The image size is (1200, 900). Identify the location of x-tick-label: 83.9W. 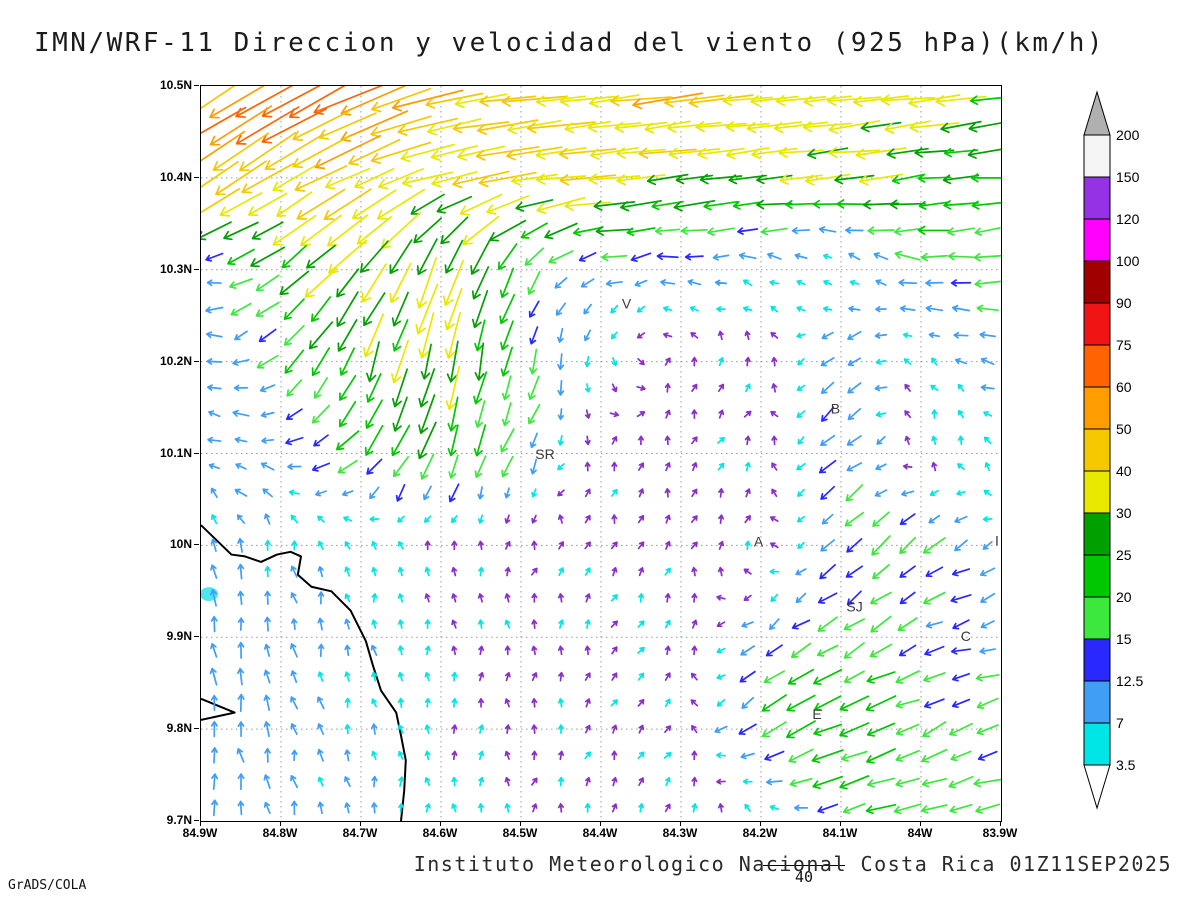
(1000, 833).